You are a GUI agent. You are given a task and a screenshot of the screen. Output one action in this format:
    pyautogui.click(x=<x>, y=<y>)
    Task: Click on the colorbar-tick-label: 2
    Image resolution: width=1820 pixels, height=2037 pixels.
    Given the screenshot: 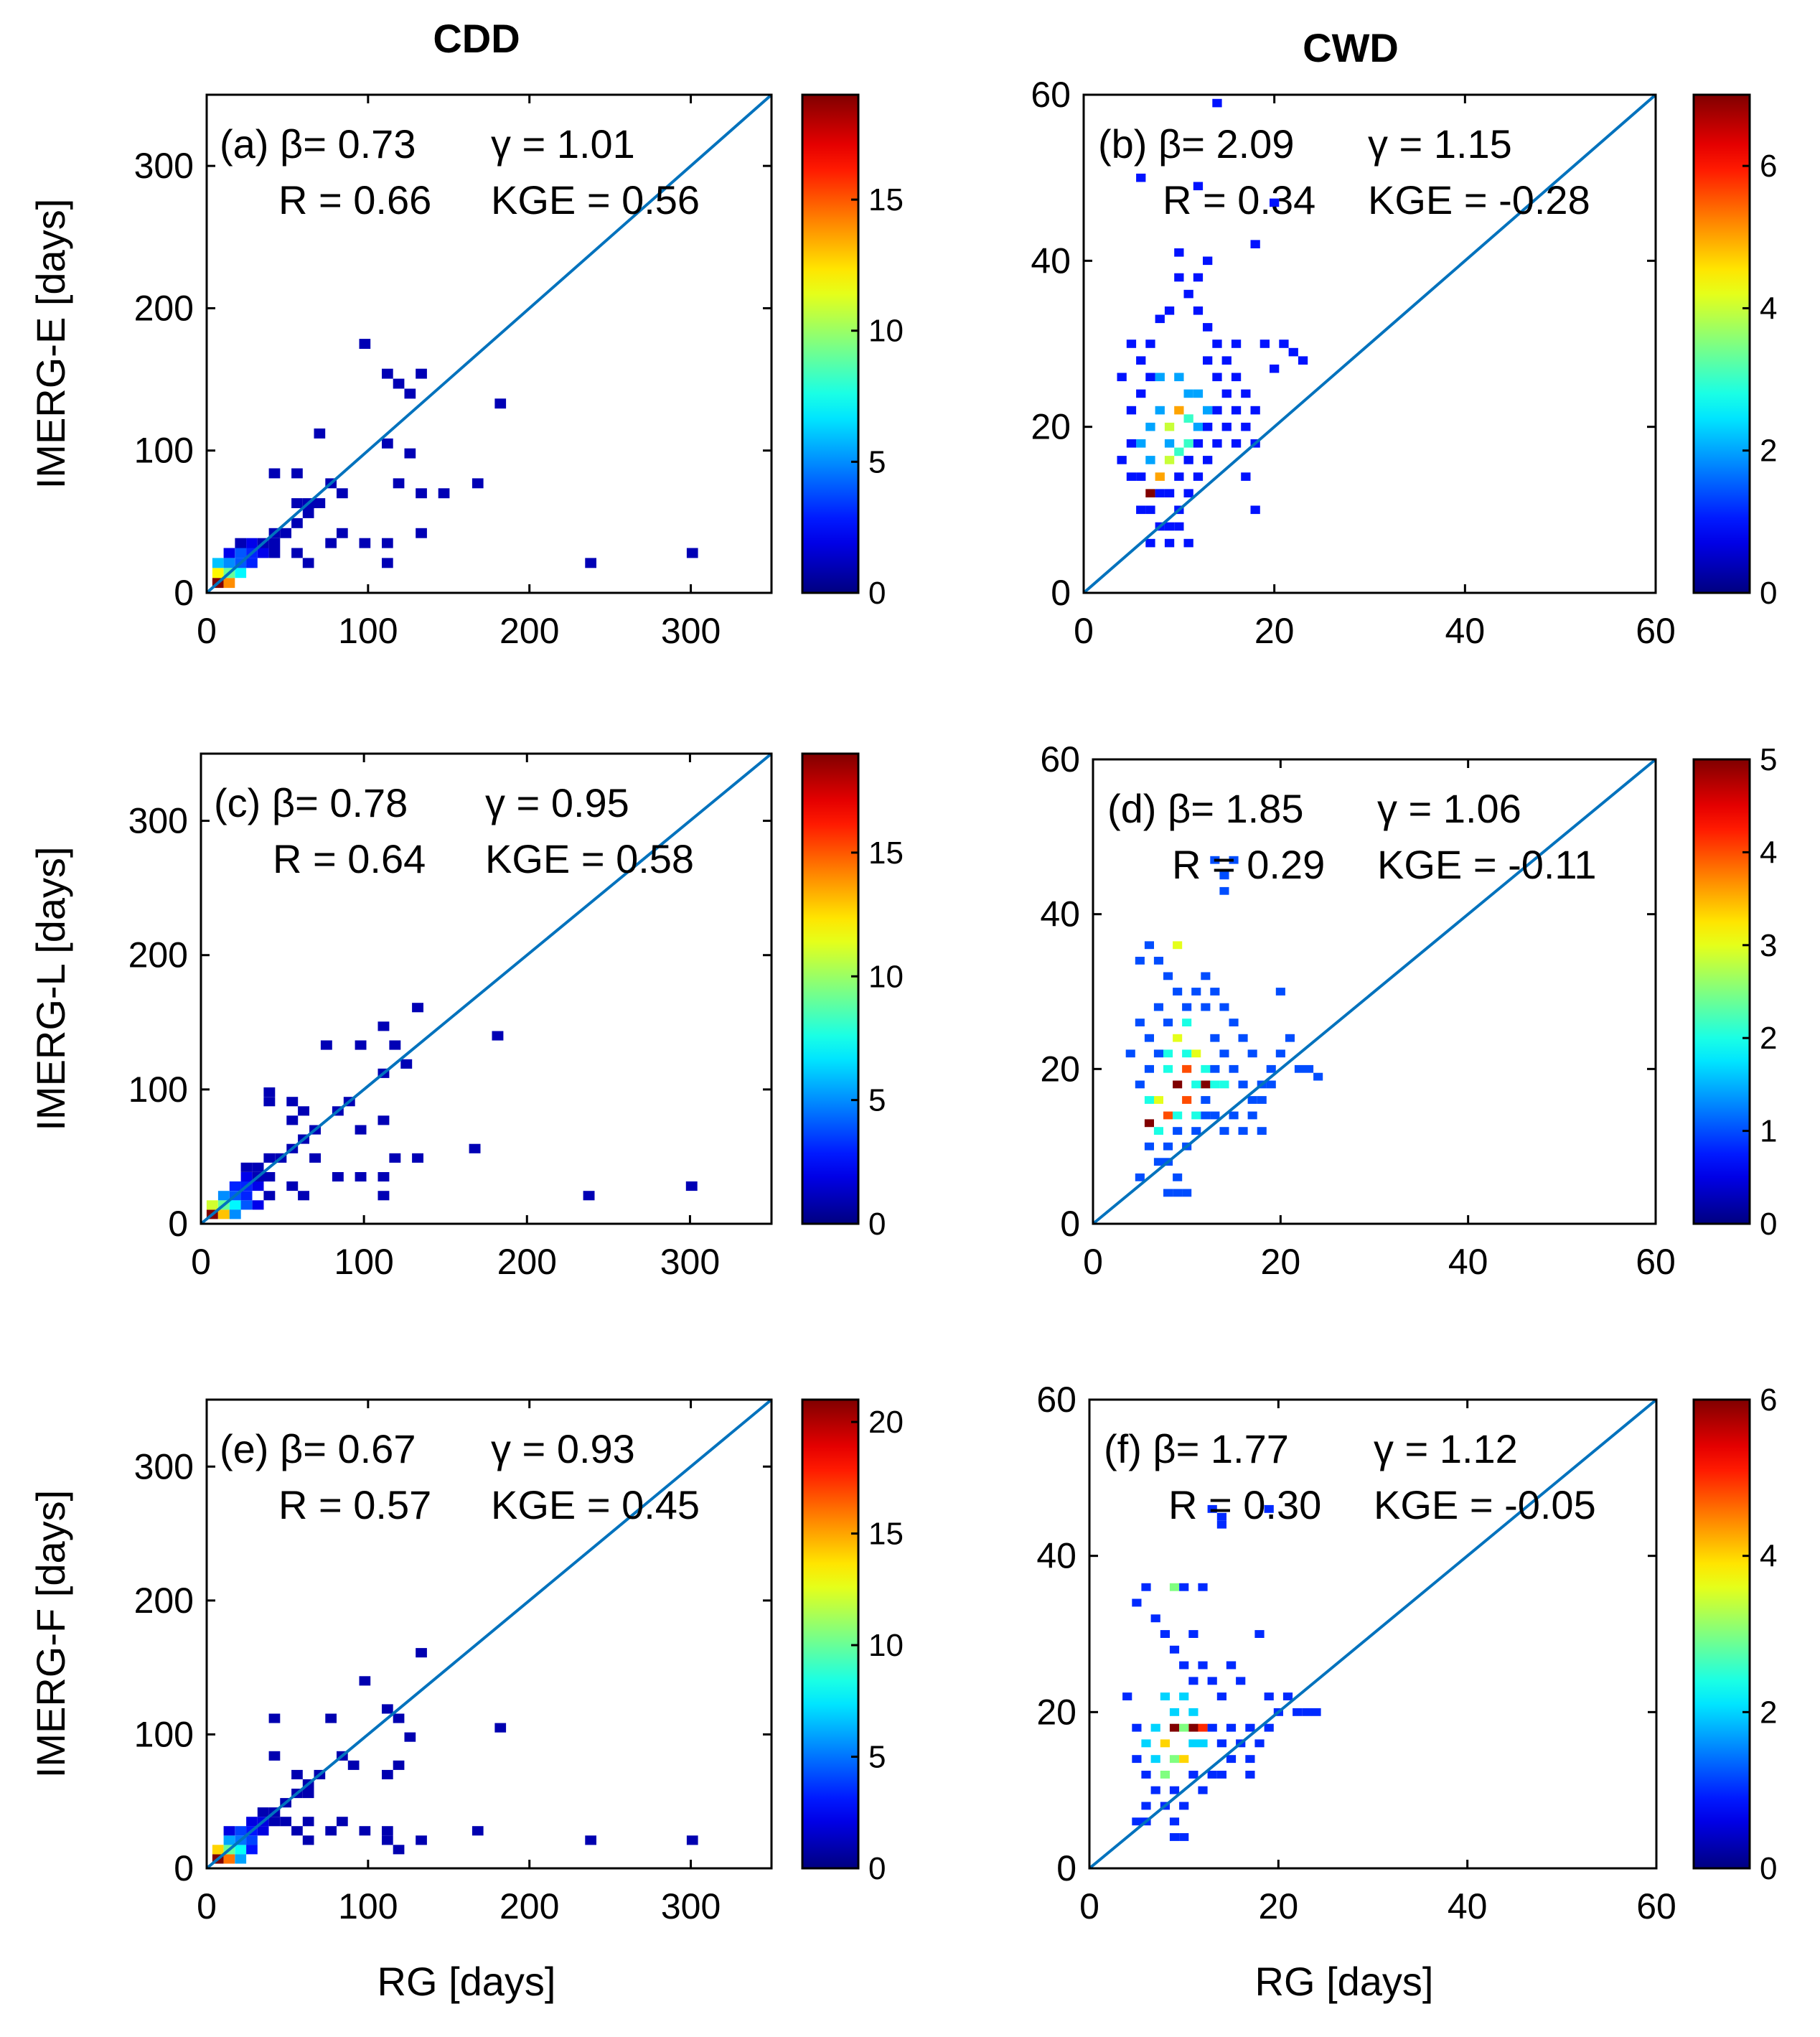 What is the action you would take?
    pyautogui.click(x=1768, y=1712)
    